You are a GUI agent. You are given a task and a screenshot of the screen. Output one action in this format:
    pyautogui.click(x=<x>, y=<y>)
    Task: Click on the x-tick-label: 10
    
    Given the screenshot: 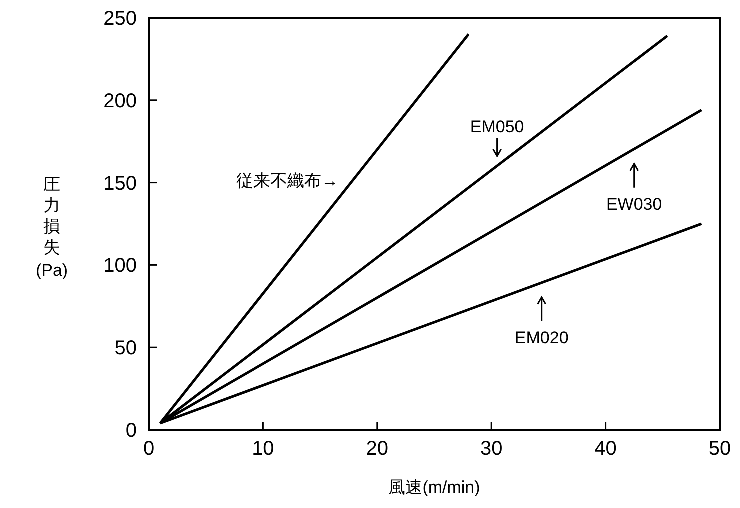 What is the action you would take?
    pyautogui.click(x=263, y=449)
    